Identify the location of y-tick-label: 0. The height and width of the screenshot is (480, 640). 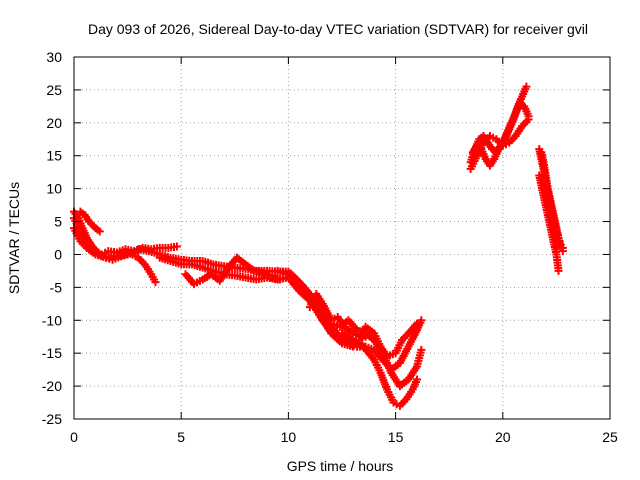
(58, 254).